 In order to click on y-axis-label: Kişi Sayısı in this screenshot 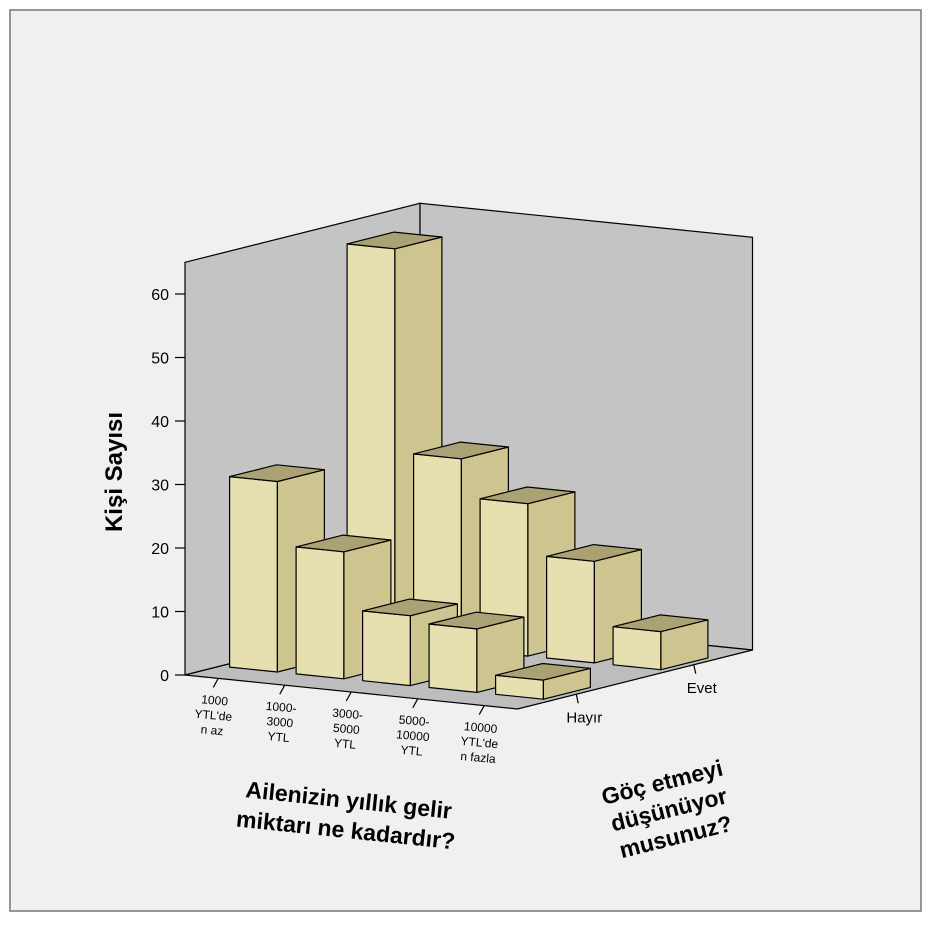, I will do `click(114, 472)`.